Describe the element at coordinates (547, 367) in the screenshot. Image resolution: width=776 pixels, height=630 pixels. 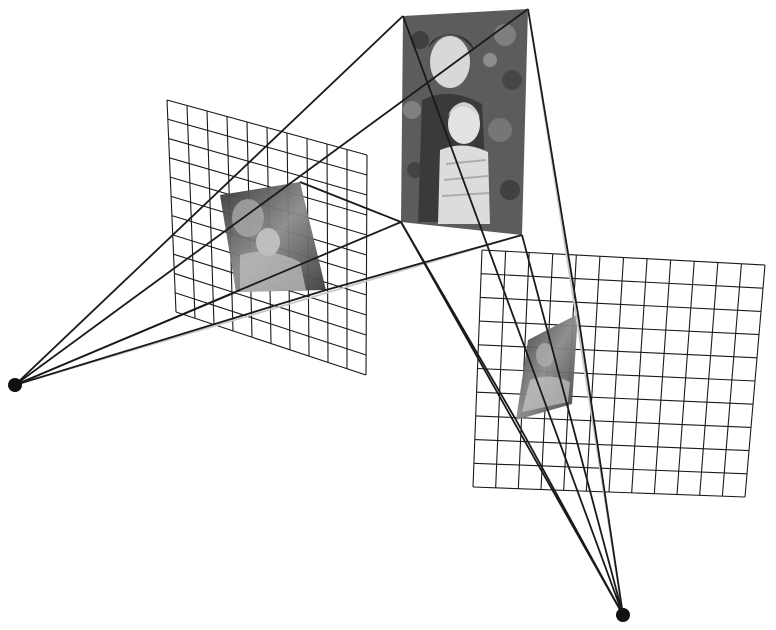
I see `projected-photo-right` at that location.